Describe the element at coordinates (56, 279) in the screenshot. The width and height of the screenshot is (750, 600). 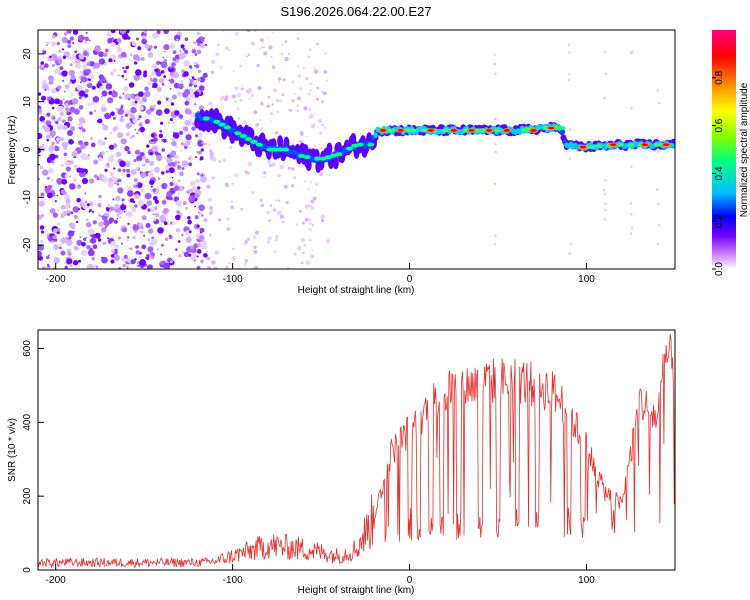
I see `spectrogram-xtick-label: -200` at that location.